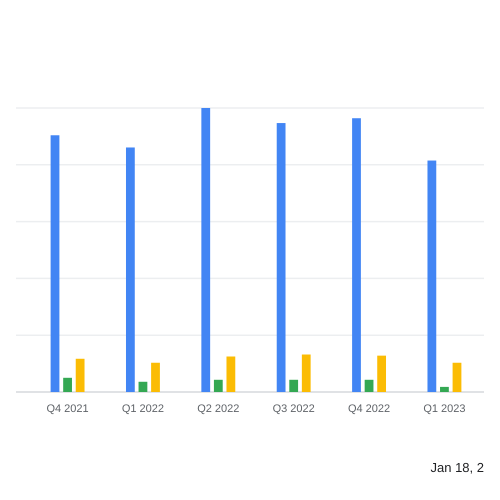 The height and width of the screenshot is (500, 500). Describe the element at coordinates (457, 467) in the screenshot. I see `text: Jan 18, 2` at that location.